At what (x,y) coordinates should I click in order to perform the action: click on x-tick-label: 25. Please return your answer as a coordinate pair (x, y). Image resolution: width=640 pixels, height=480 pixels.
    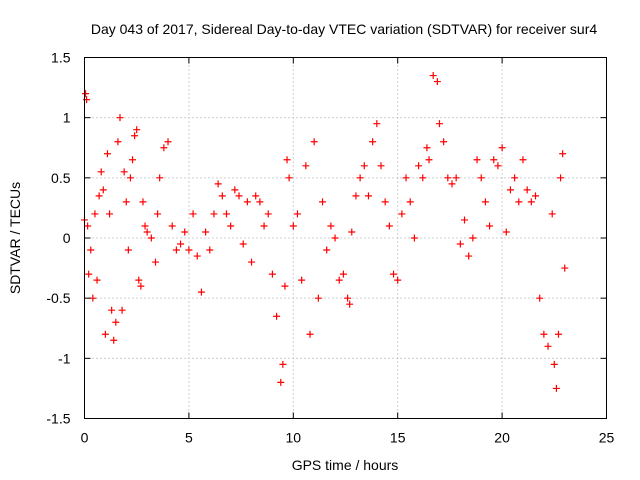
    Looking at the image, I should click on (607, 438).